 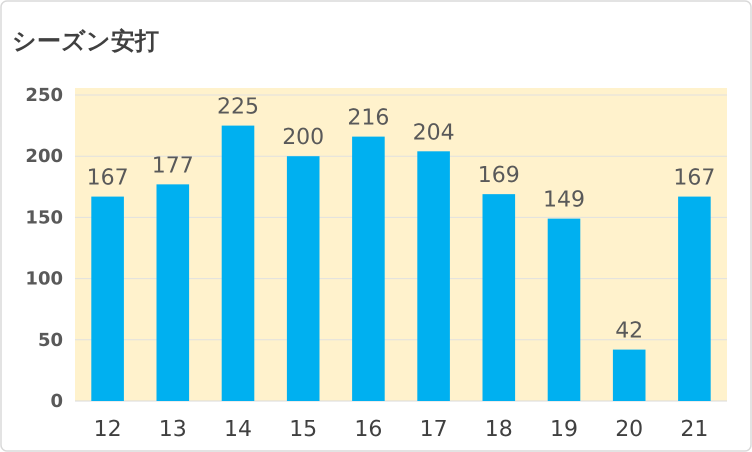 What do you see at coordinates (56, 401) in the screenshot?
I see `y-tick-label: 0` at bounding box center [56, 401].